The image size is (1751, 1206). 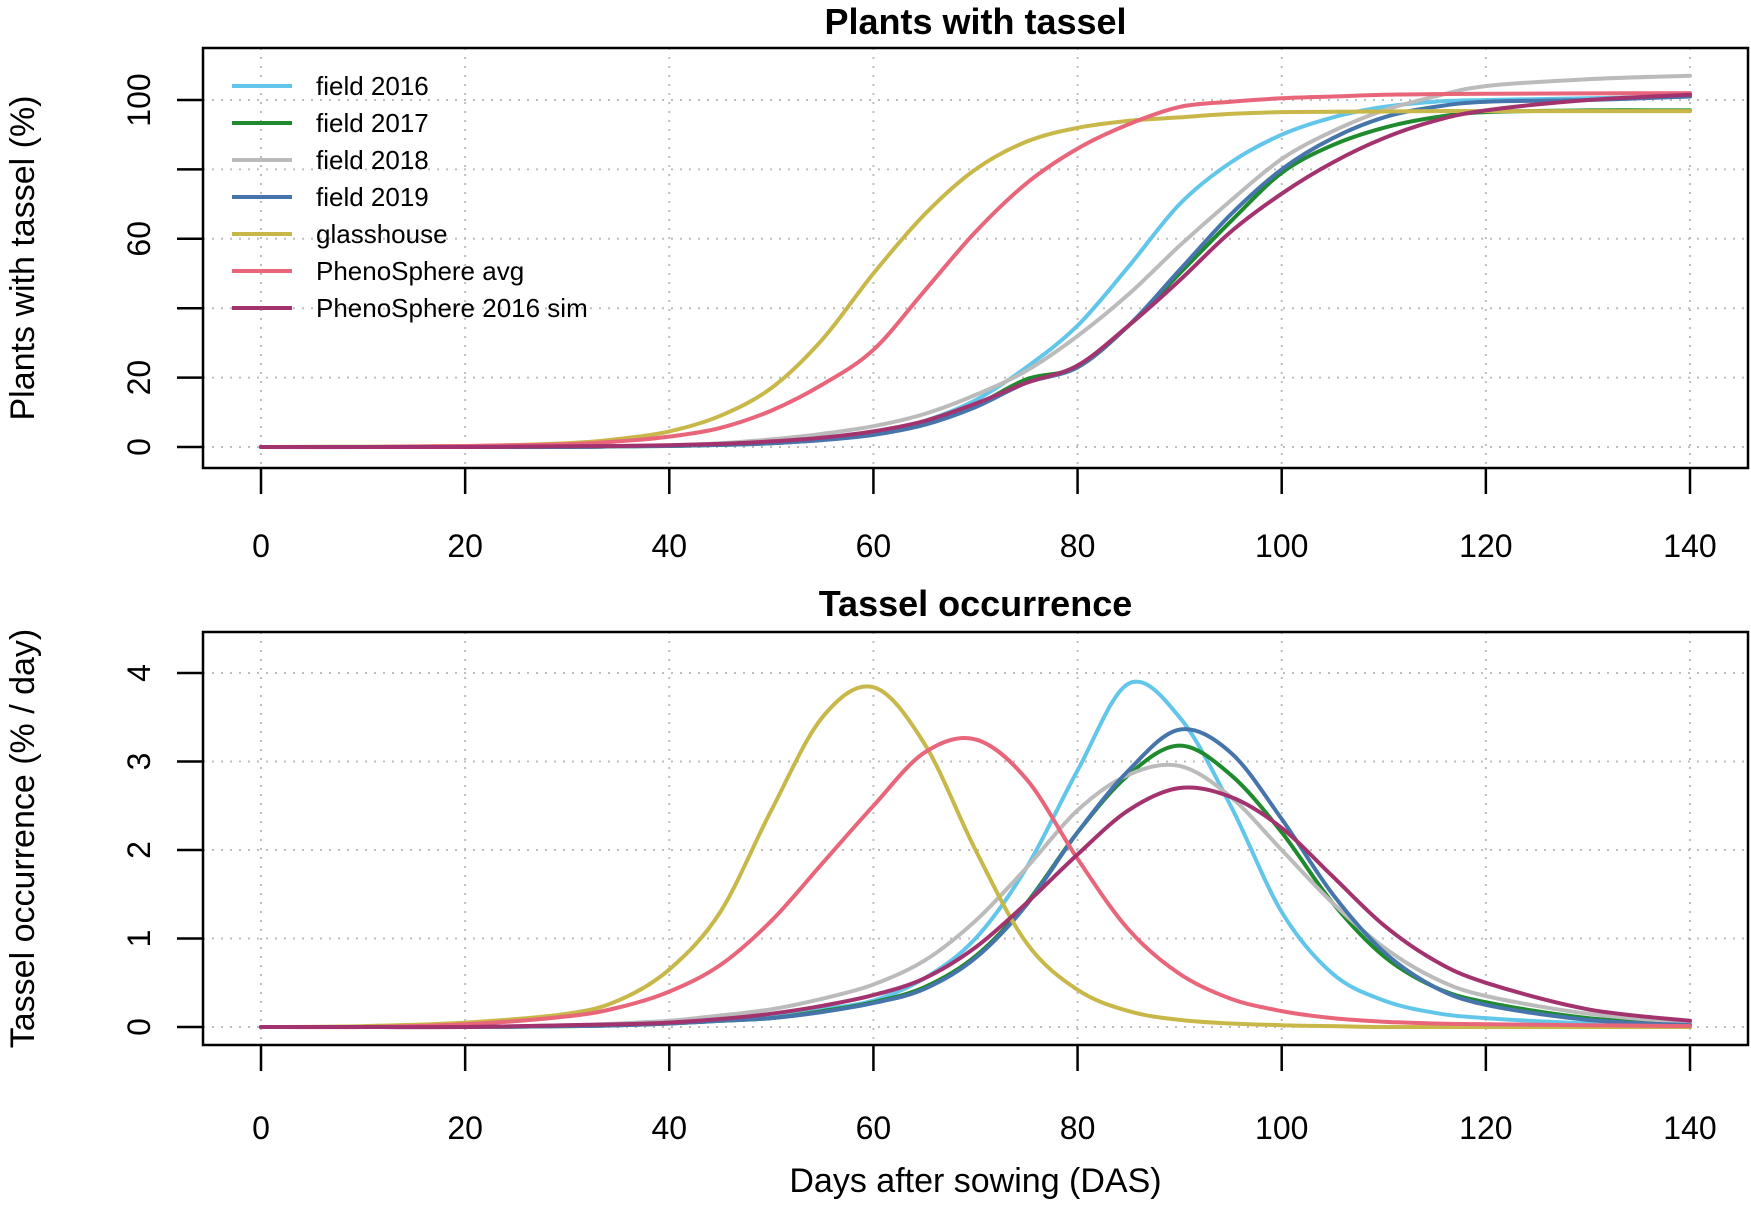 What do you see at coordinates (372, 123) in the screenshot?
I see `legend-label: field 2017` at bounding box center [372, 123].